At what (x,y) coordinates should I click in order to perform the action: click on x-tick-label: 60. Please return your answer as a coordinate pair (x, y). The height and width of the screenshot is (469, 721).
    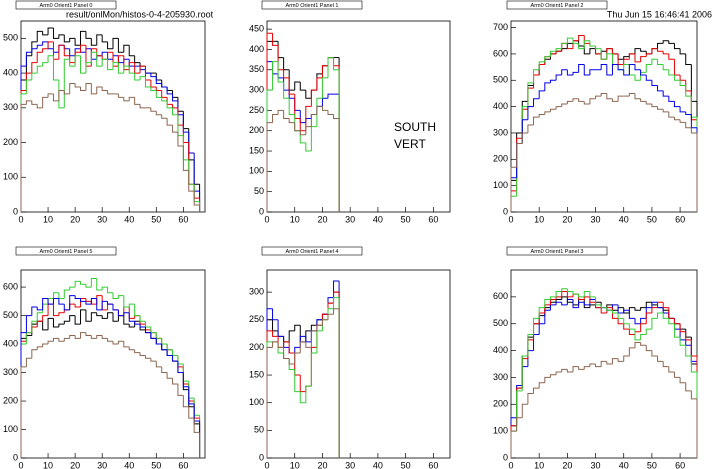
    Looking at the image, I should click on (183, 219).